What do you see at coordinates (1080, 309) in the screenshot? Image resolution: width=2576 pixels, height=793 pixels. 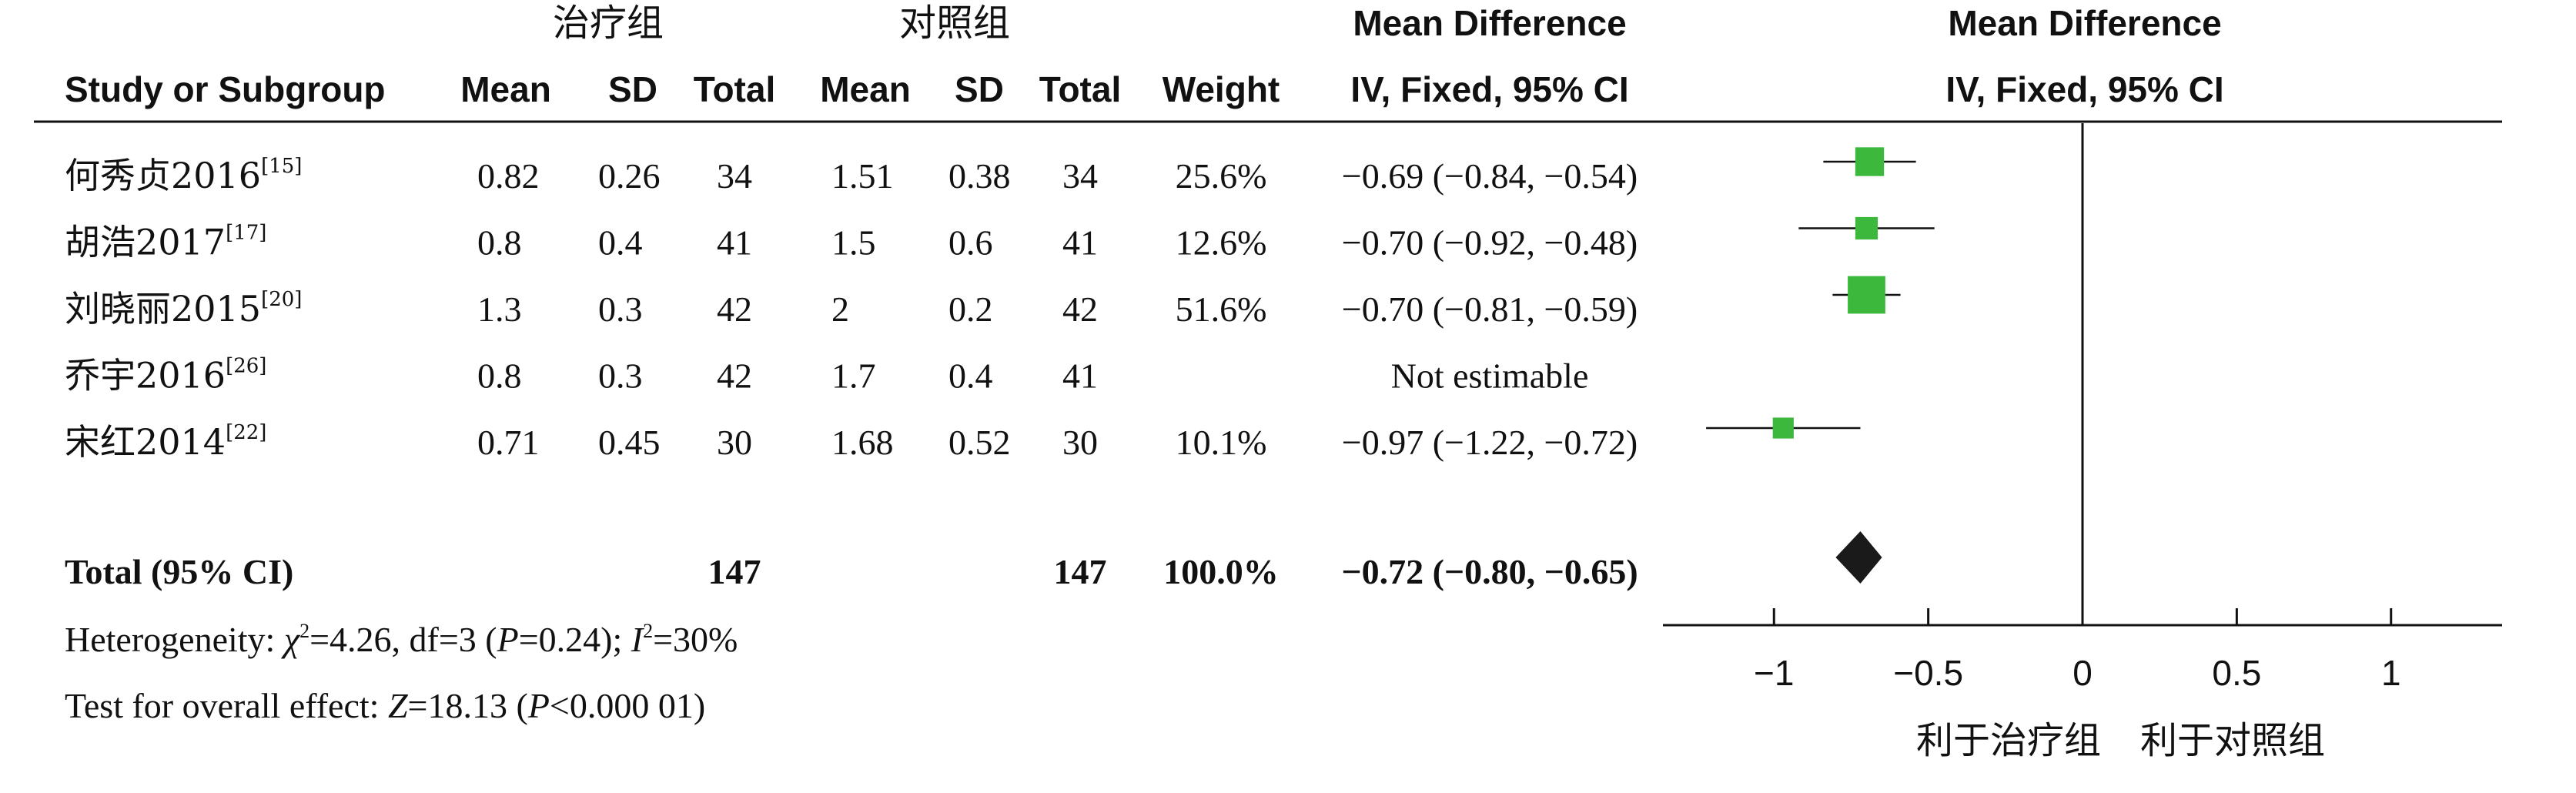 I see `cell-c-total: 42` at bounding box center [1080, 309].